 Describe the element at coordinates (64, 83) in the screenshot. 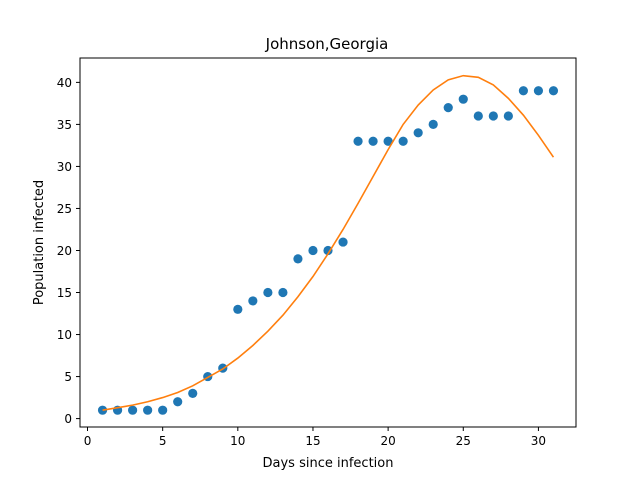

I see `y-tick-label: 40` at that location.